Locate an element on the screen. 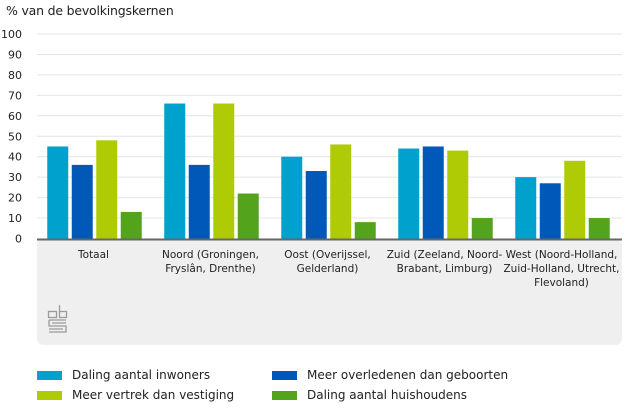 The width and height of the screenshot is (626, 417). category-label: Brabant, Limburg) is located at coordinates (445, 269).